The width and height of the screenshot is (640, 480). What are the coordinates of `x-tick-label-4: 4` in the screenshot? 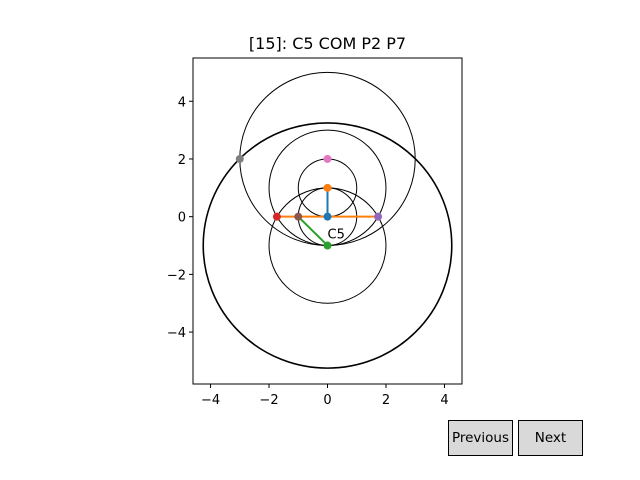 It's located at (444, 400).